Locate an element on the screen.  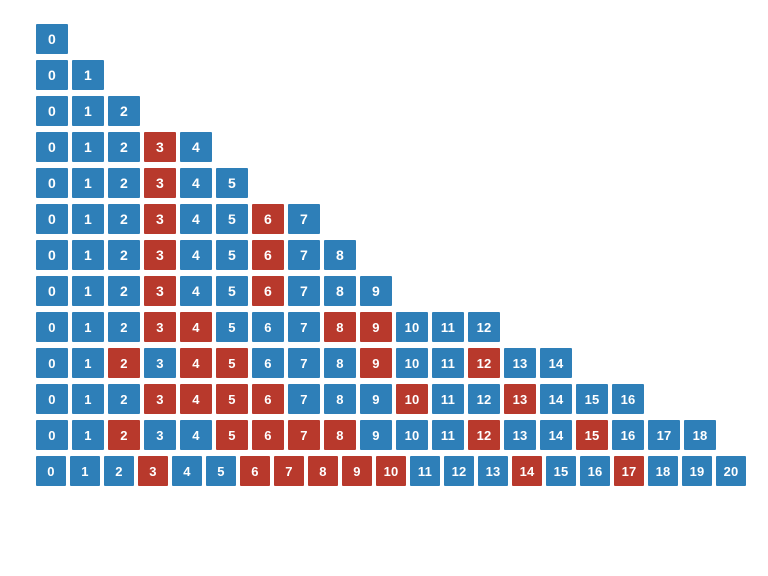
number-cell-marked: 13 is located at coordinates (520, 399).